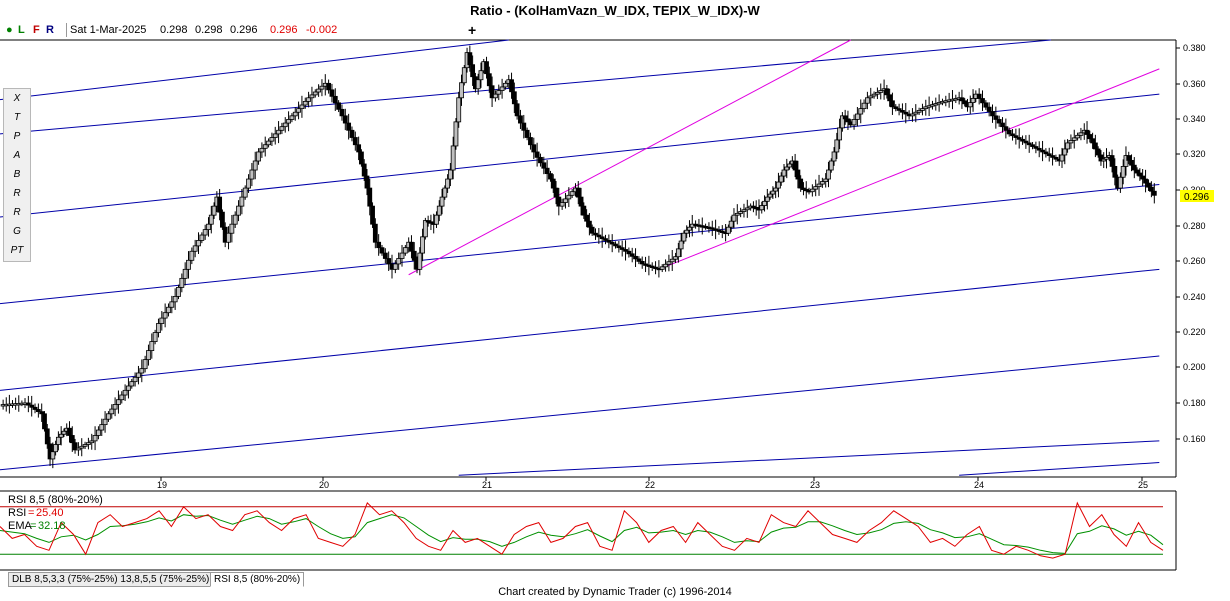  What do you see at coordinates (17, 212) in the screenshot?
I see `ratio-channel-tool: R` at bounding box center [17, 212].